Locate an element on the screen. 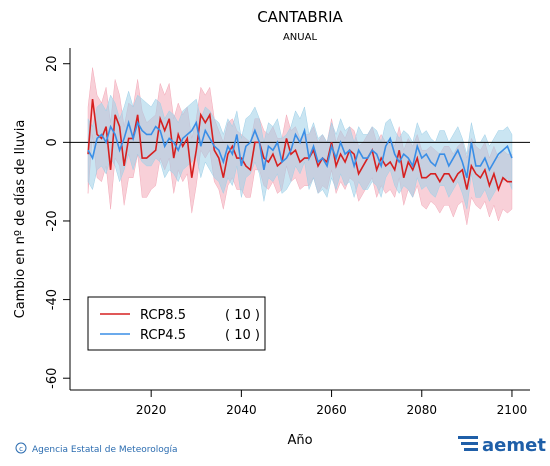 The width and height of the screenshot is (550, 466). x-tick-label: 2020 is located at coordinates (151, 410).